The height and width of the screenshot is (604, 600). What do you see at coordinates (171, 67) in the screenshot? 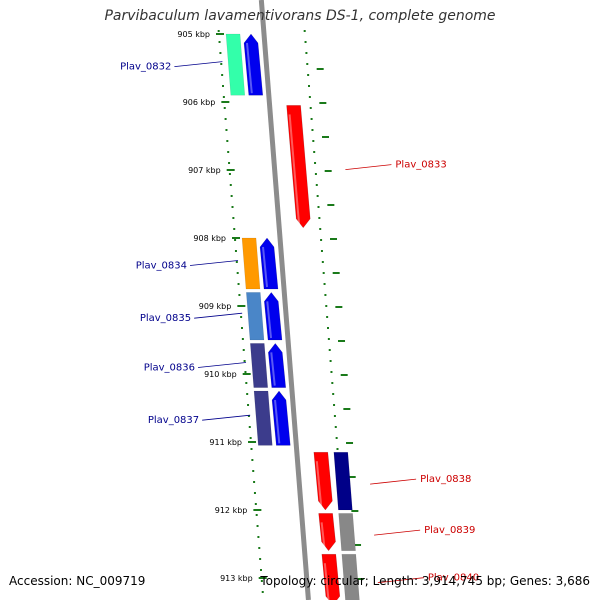
I see `gene-label-group: Plav_0832` at bounding box center [171, 67].